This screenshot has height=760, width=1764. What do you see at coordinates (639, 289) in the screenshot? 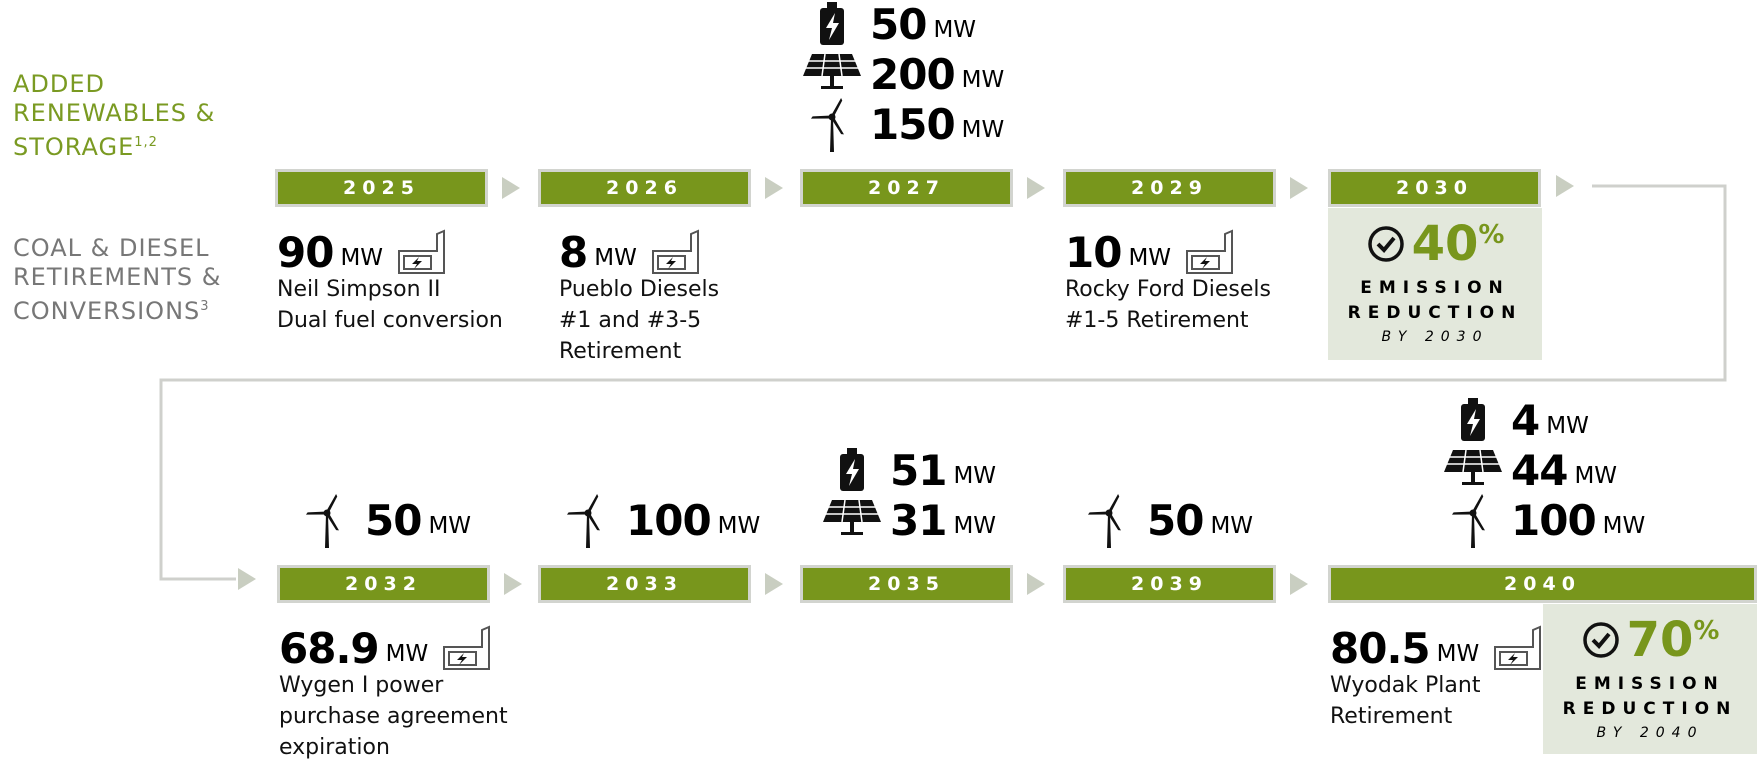
I see `retirement-text: Pueblo Diesels` at bounding box center [639, 289].